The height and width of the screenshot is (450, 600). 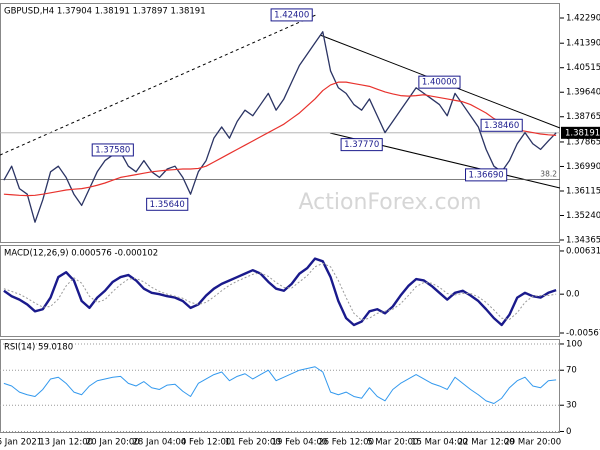 I want to click on y-tick-label: 1.40515, so click(x=583, y=68).